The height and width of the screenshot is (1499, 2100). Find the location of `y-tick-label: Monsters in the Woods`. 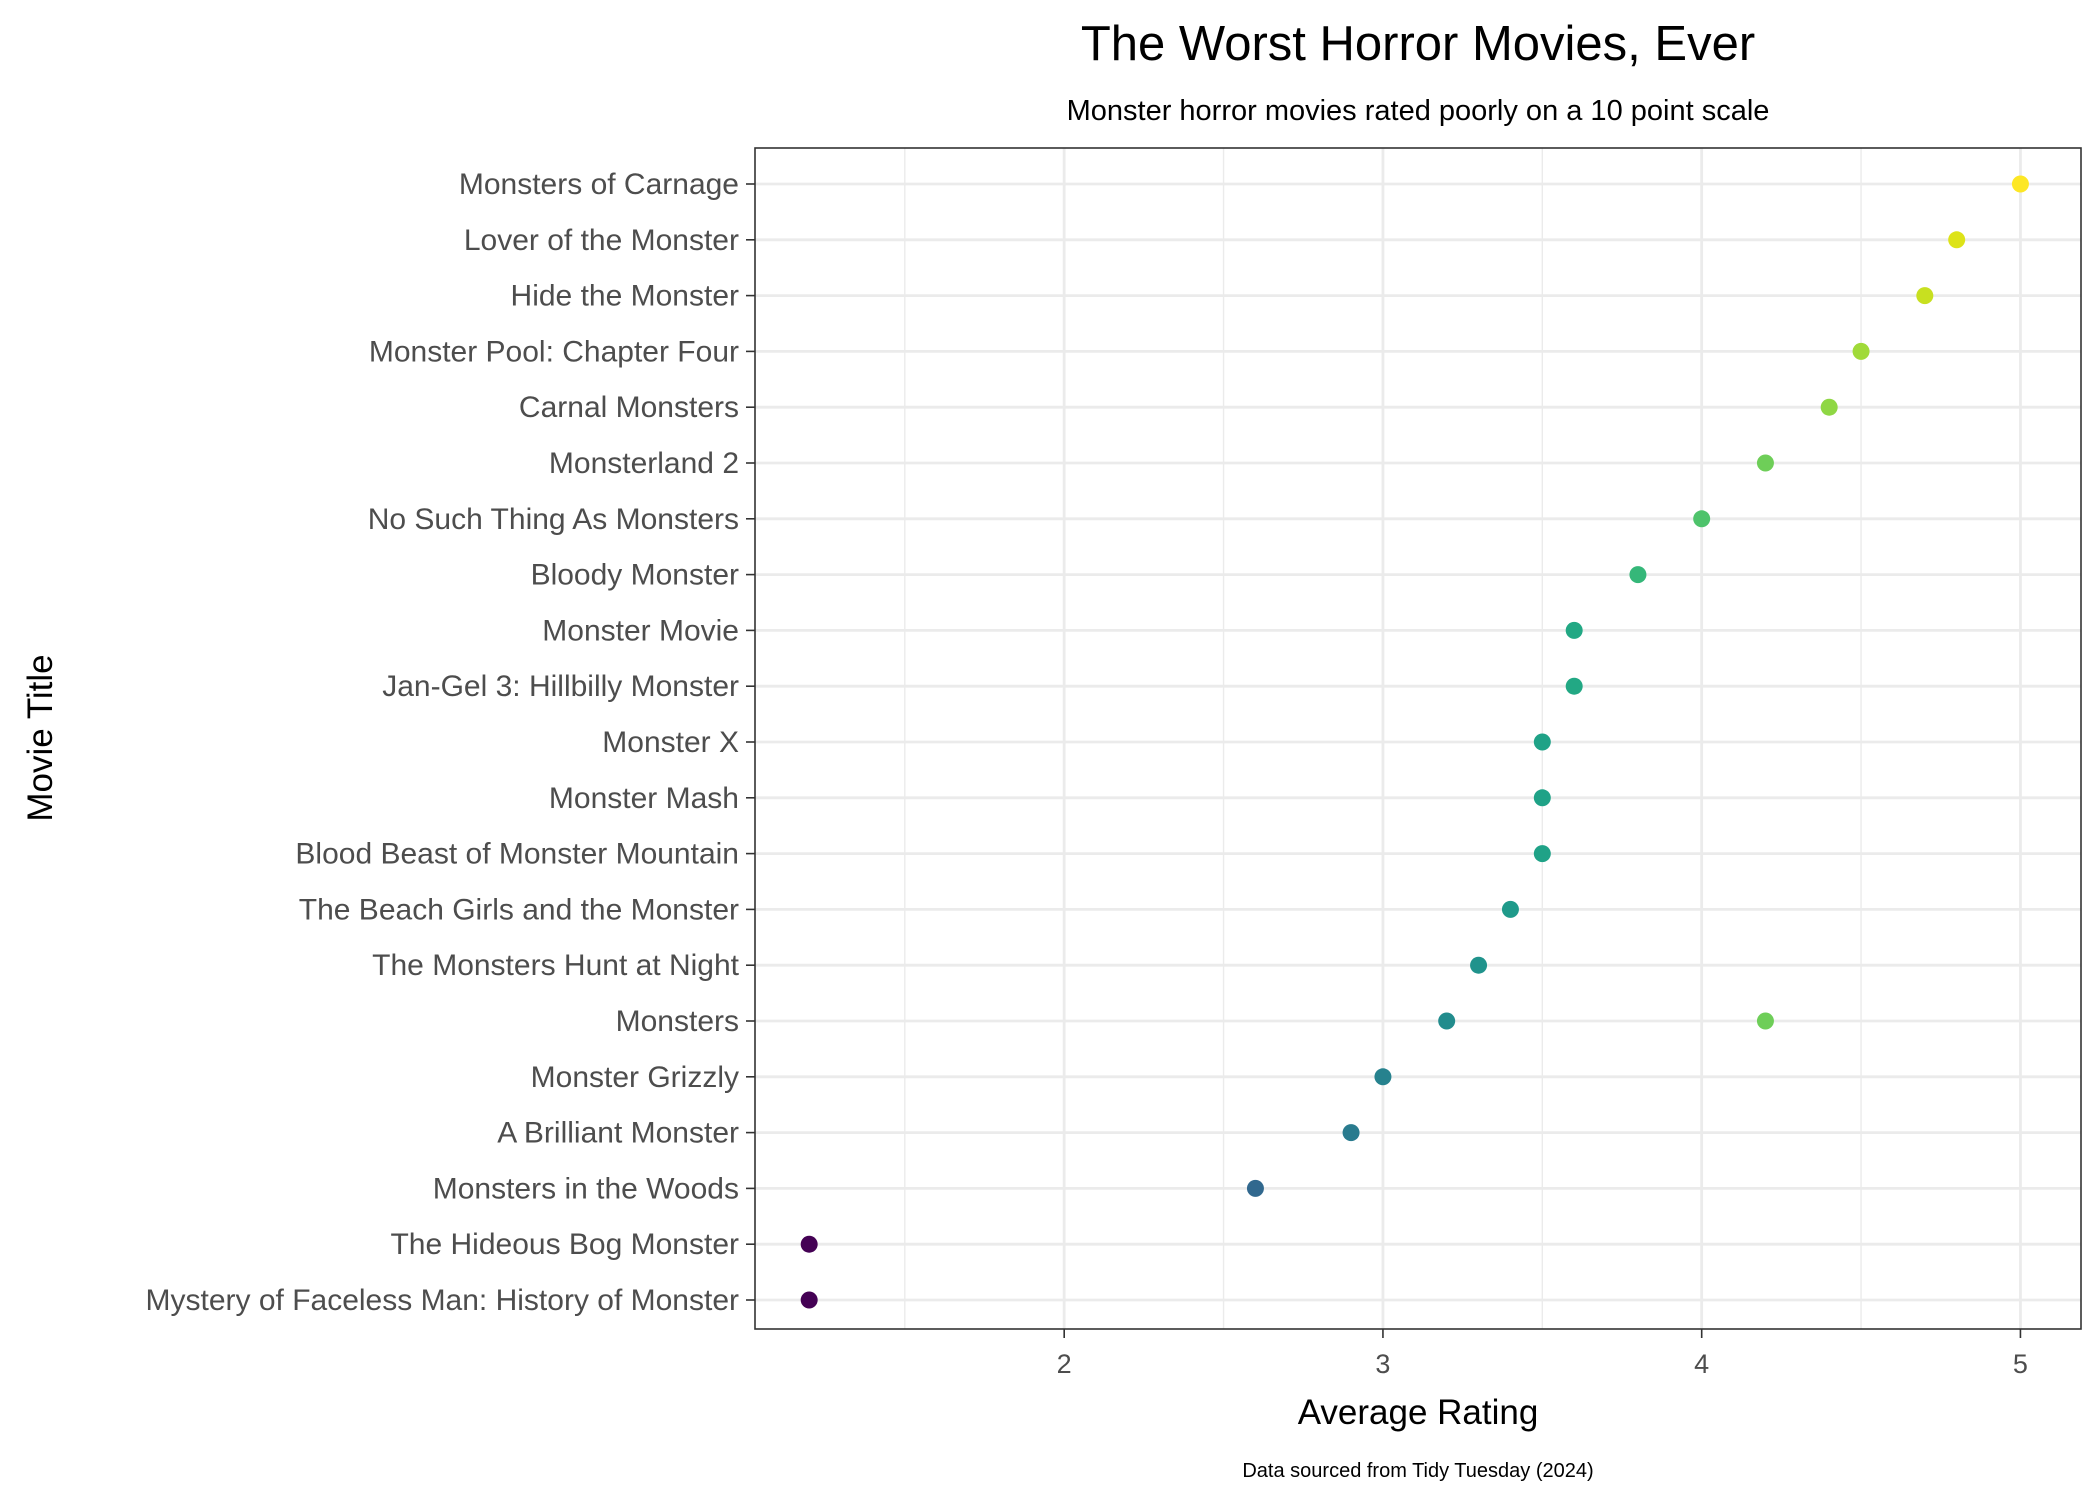

y-tick-label: Monsters in the Woods is located at coordinates (586, 1188).